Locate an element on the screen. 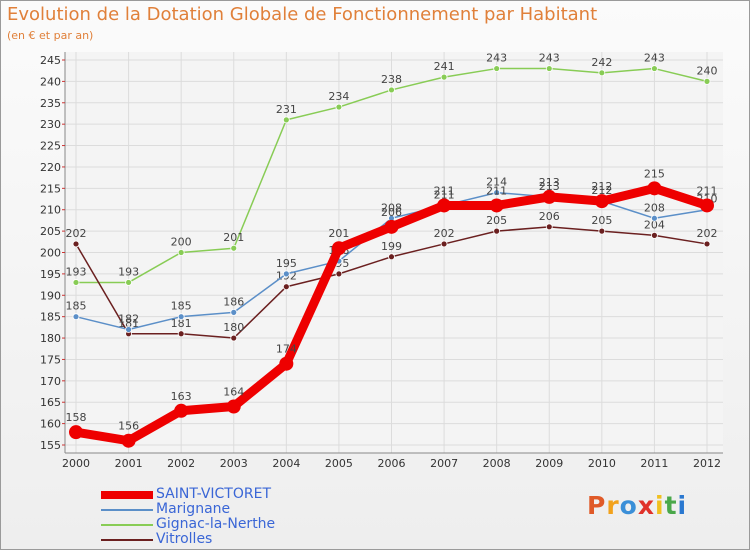 The image size is (750, 550). y-tick-label: 190 is located at coordinates (50, 295).